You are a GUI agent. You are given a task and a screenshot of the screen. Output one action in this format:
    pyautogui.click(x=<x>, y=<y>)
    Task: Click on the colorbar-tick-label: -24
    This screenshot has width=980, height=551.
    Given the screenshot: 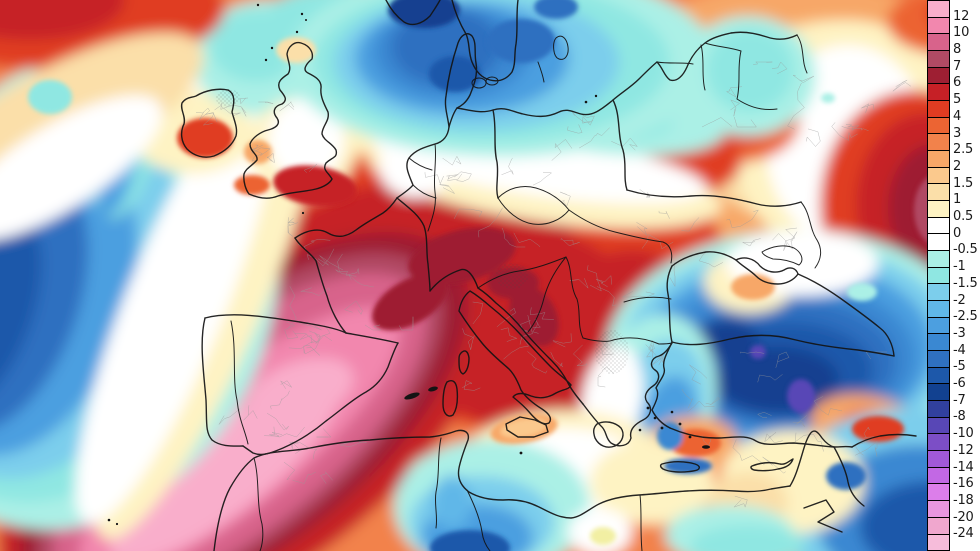 What is the action you would take?
    pyautogui.click(x=963, y=534)
    